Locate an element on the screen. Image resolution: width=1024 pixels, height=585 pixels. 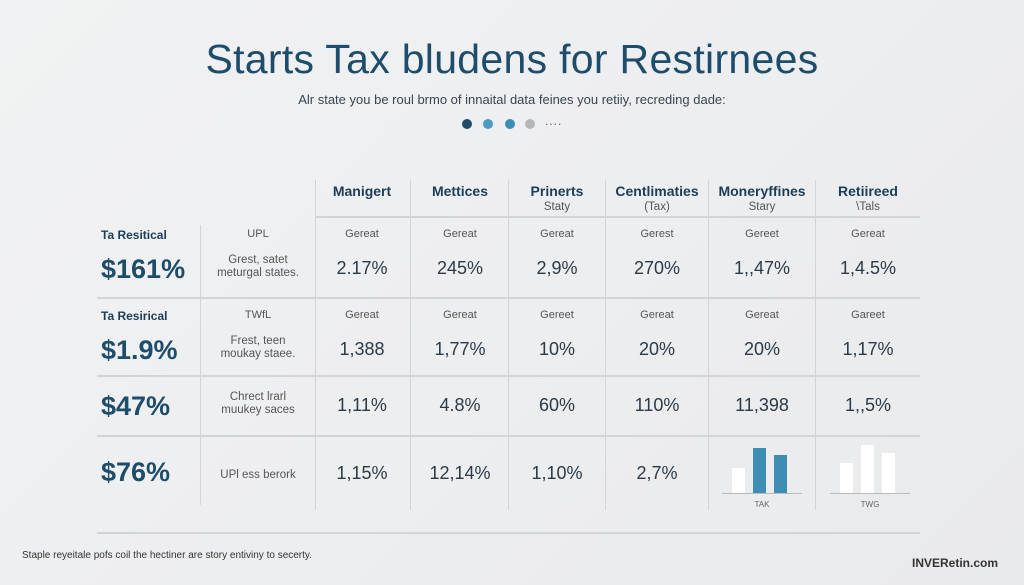
cell-value: 1,4.5% is located at coordinates (868, 268).